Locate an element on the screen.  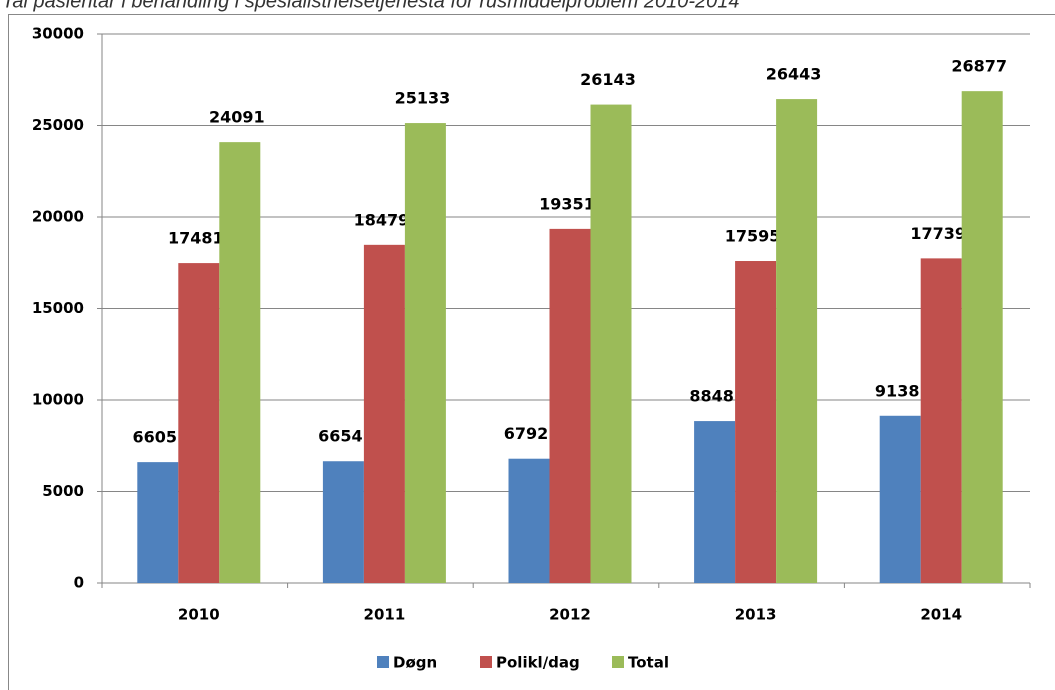
legend-label: Total is located at coordinates (648, 663).